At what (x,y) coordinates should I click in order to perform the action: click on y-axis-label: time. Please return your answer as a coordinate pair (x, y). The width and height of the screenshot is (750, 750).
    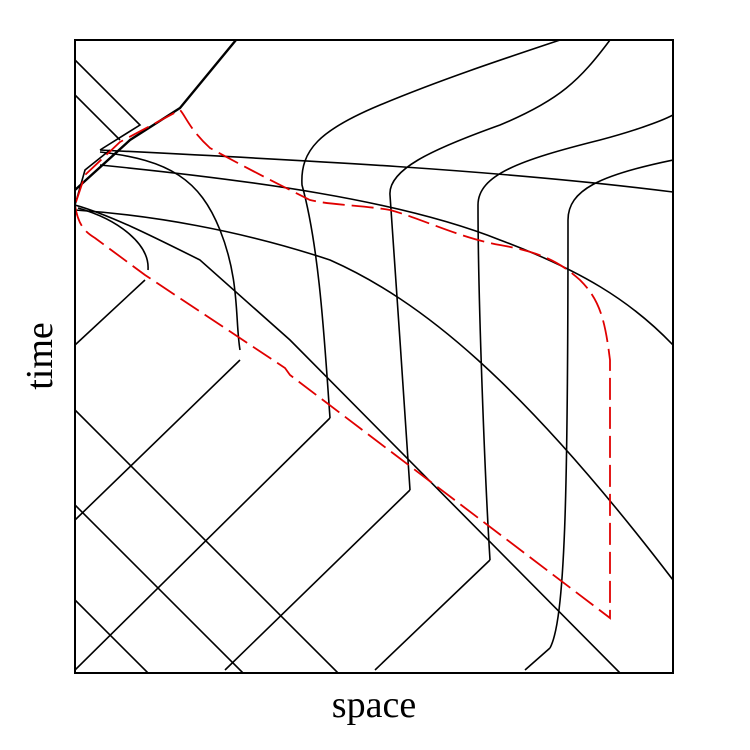
    Looking at the image, I should click on (40, 356).